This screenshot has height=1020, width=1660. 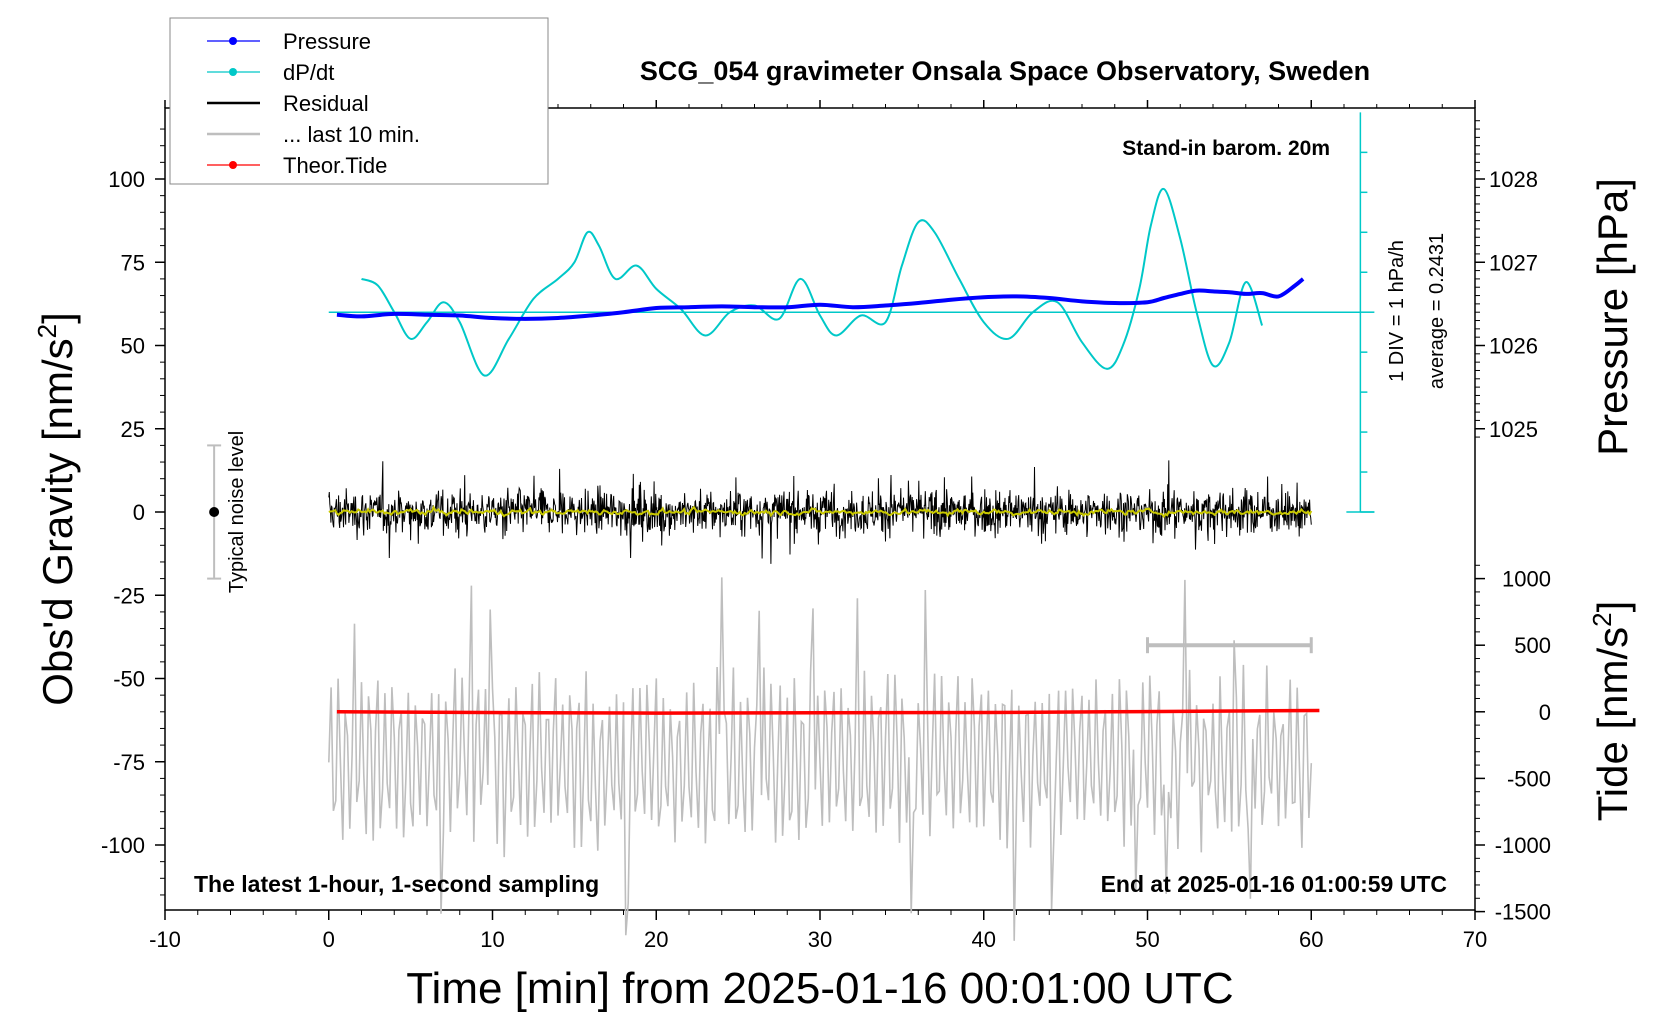 What do you see at coordinates (1437, 311) in the screenshot?
I see `average-label: average = 0.2431` at bounding box center [1437, 311].